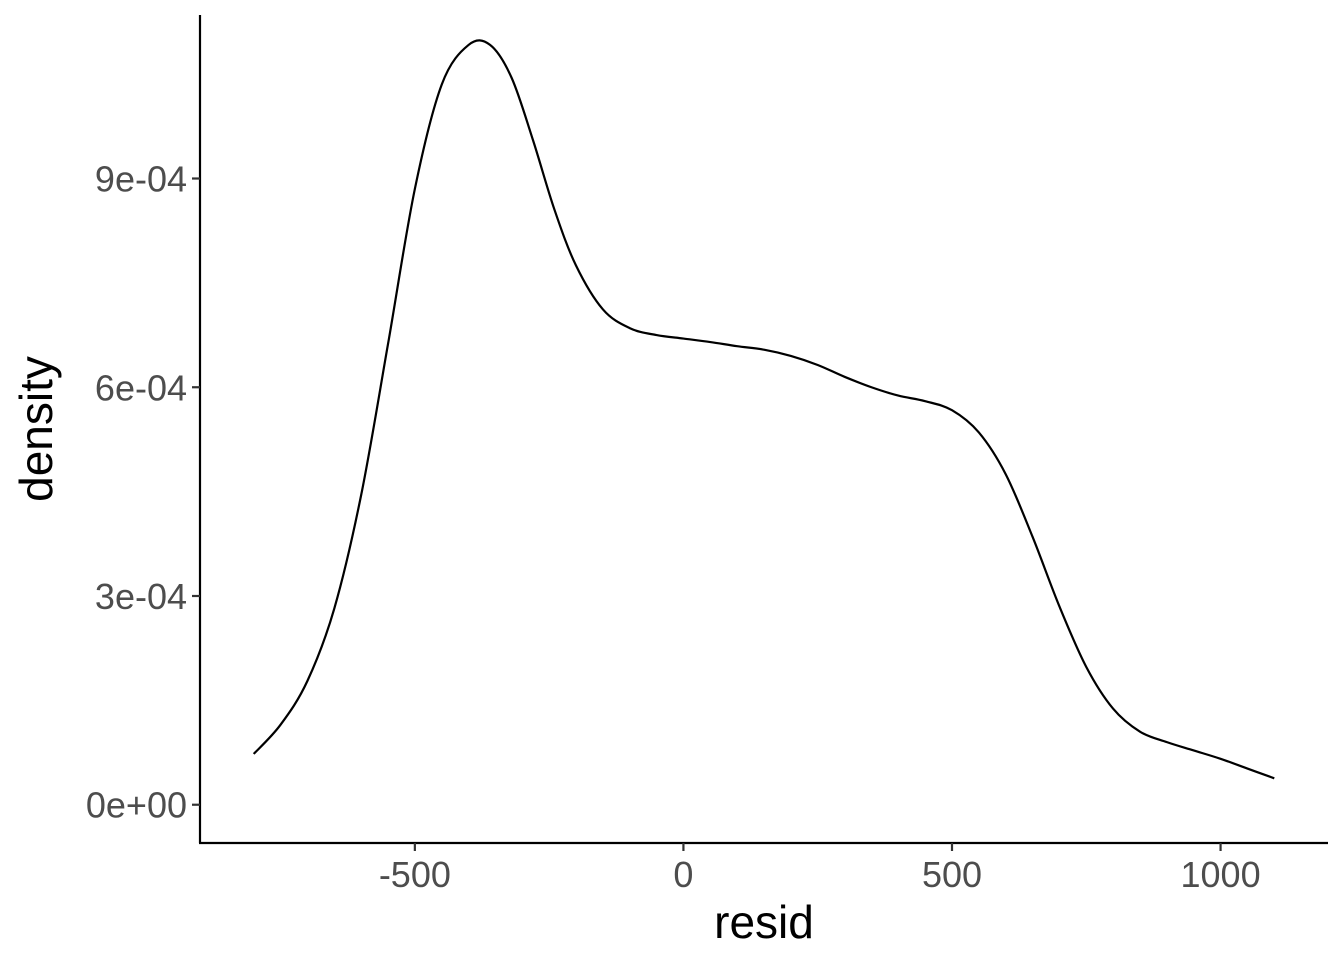 The width and height of the screenshot is (1344, 960). What do you see at coordinates (143, 492) in the screenshot?
I see `y-axis-ticks: 0e+00 3e-04 6e-04 9e-04` at bounding box center [143, 492].